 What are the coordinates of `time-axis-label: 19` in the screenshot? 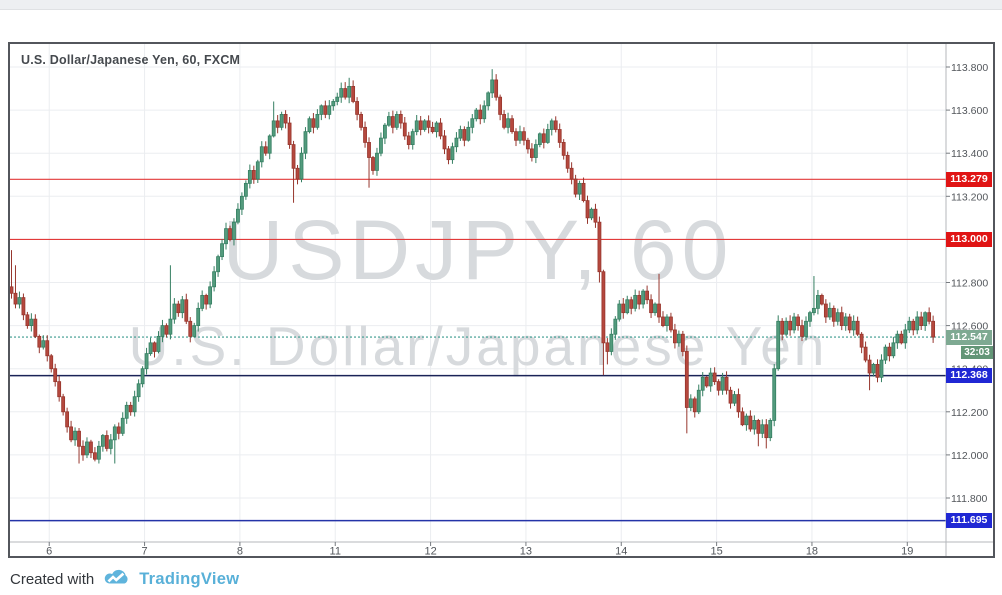 It's located at (907, 551).